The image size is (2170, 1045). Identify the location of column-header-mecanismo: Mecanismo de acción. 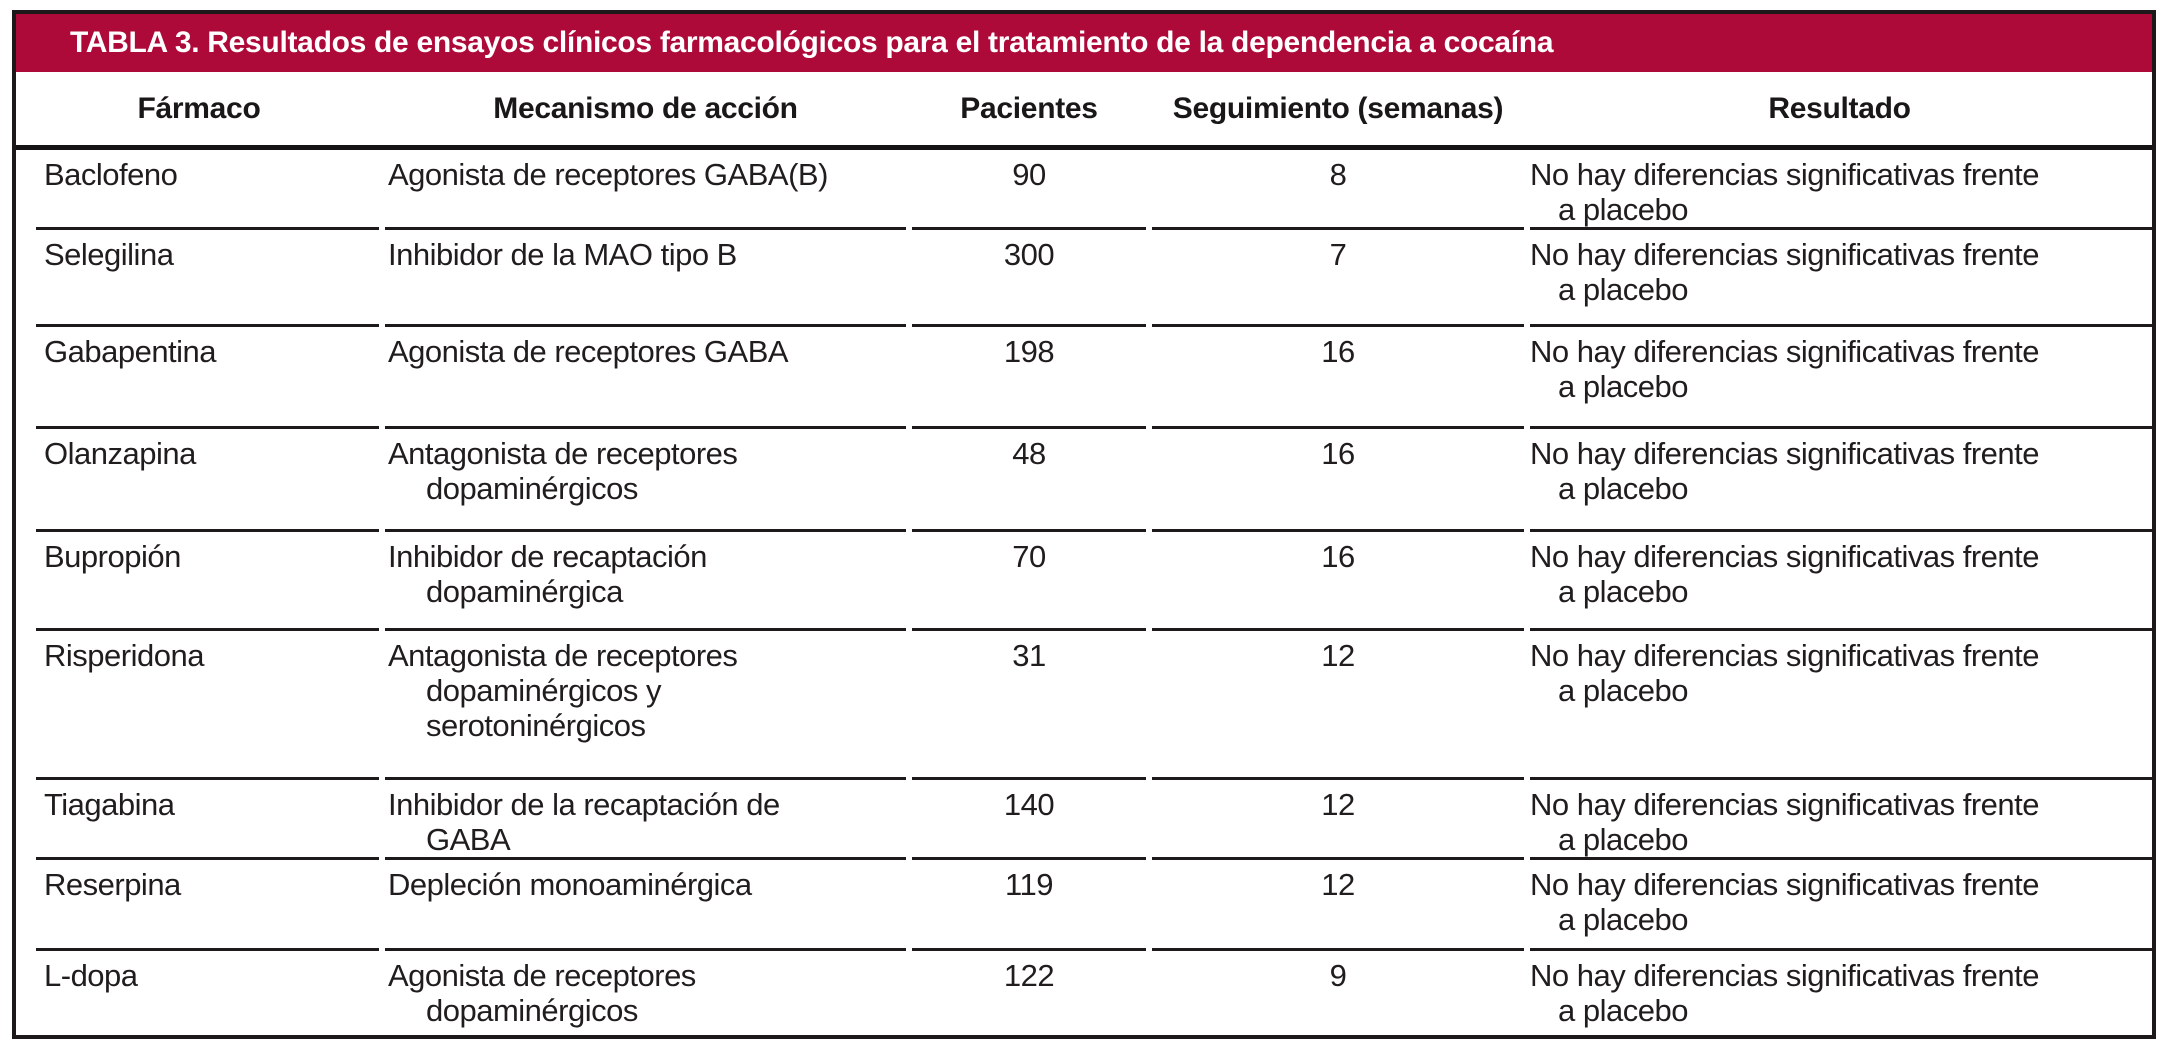
(645, 108).